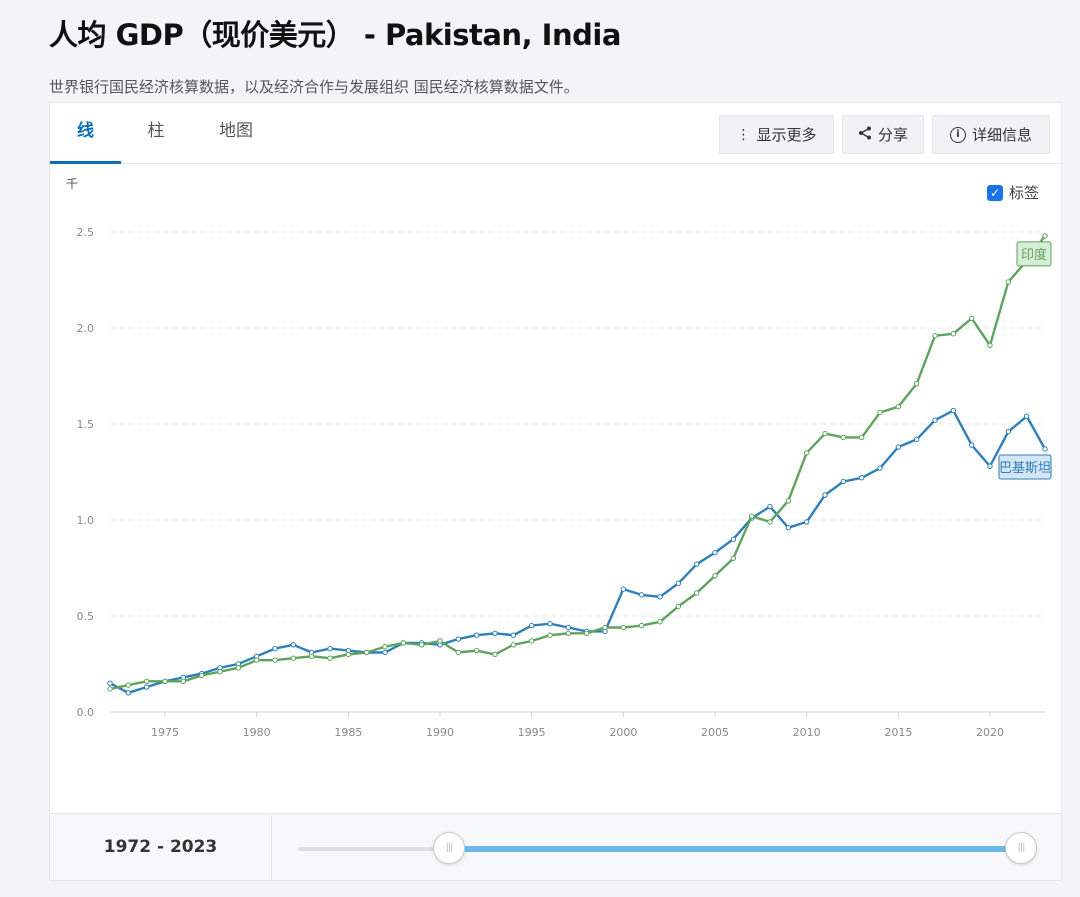 The image size is (1080, 897). Describe the element at coordinates (991, 134) in the screenshot. I see `details-button: i 详细信息` at that location.